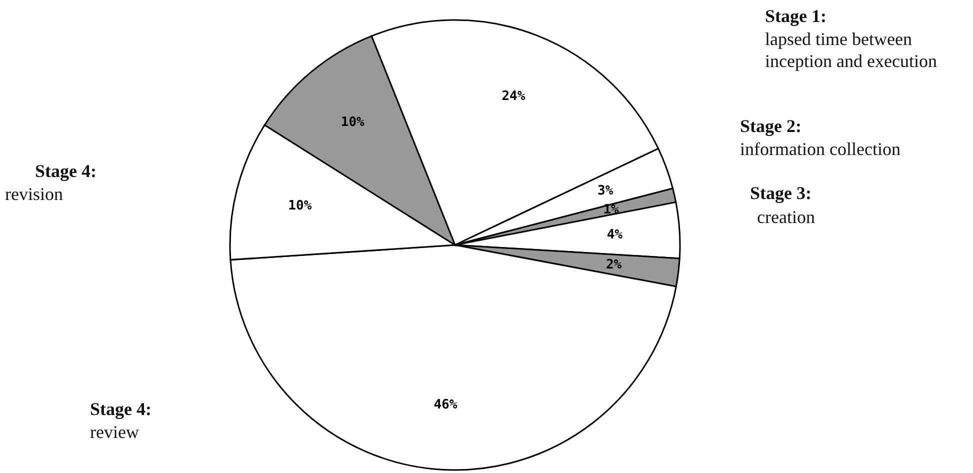 Image resolution: width=973 pixels, height=473 pixels. What do you see at coordinates (446, 405) in the screenshot?
I see `data-label: 46%` at bounding box center [446, 405].